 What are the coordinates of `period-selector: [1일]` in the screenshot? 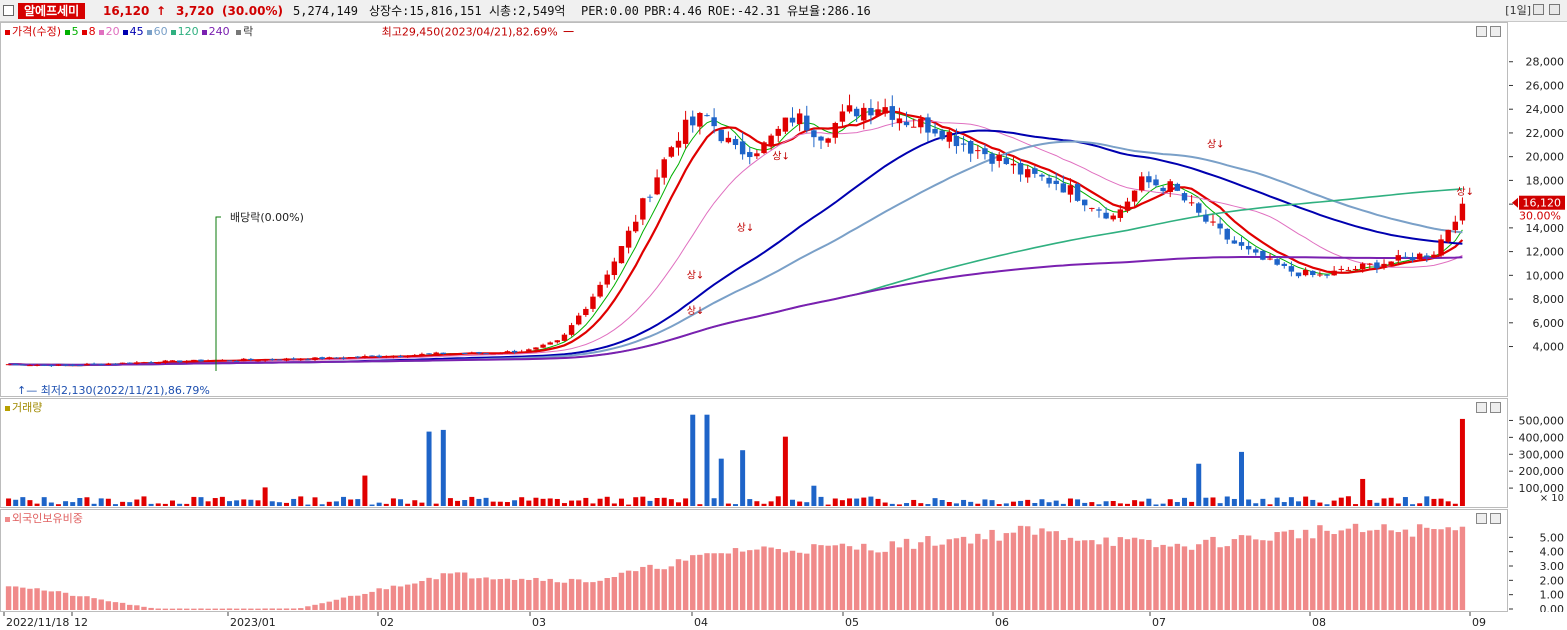 It's located at (1518, 10).